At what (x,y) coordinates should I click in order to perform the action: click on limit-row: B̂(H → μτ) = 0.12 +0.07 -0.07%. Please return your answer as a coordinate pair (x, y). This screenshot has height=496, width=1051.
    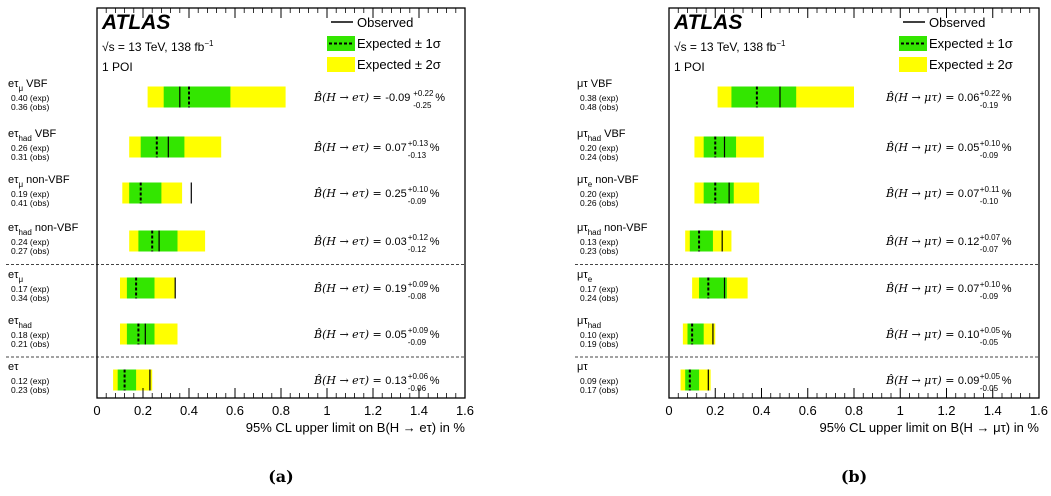
    Looking at the image, I should click on (848, 242).